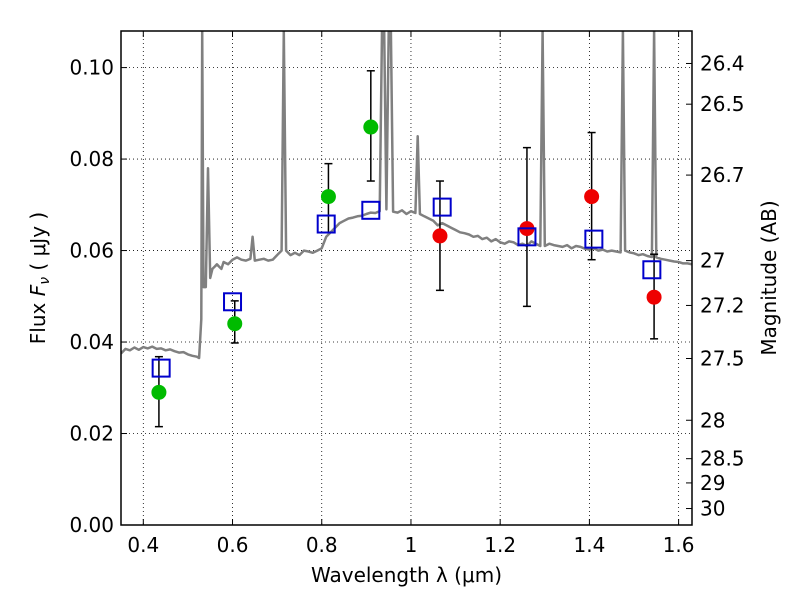  I want to click on x-axis-label: Wavelength λ (μm), so click(406, 575).